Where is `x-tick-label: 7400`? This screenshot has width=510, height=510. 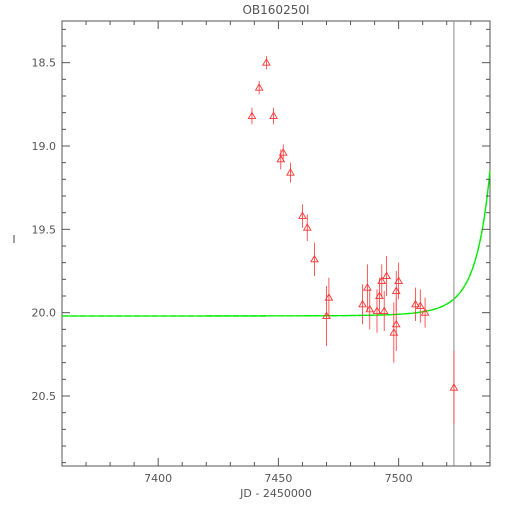 x-tick-label: 7400 is located at coordinates (158, 478).